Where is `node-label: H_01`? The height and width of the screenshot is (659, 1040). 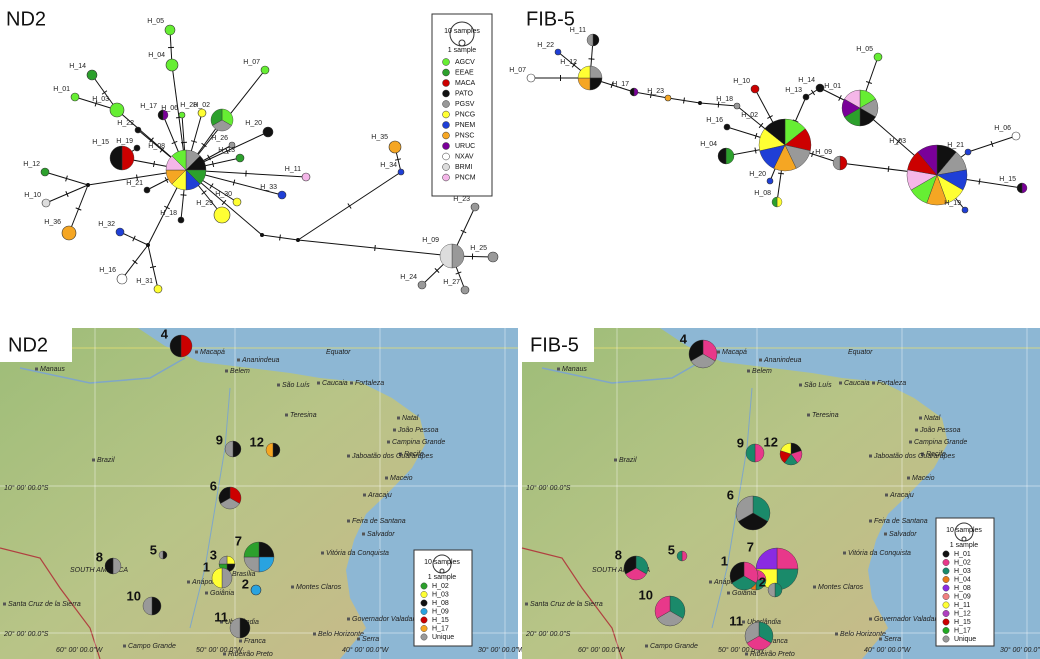 node-label: H_01 is located at coordinates (832, 86).